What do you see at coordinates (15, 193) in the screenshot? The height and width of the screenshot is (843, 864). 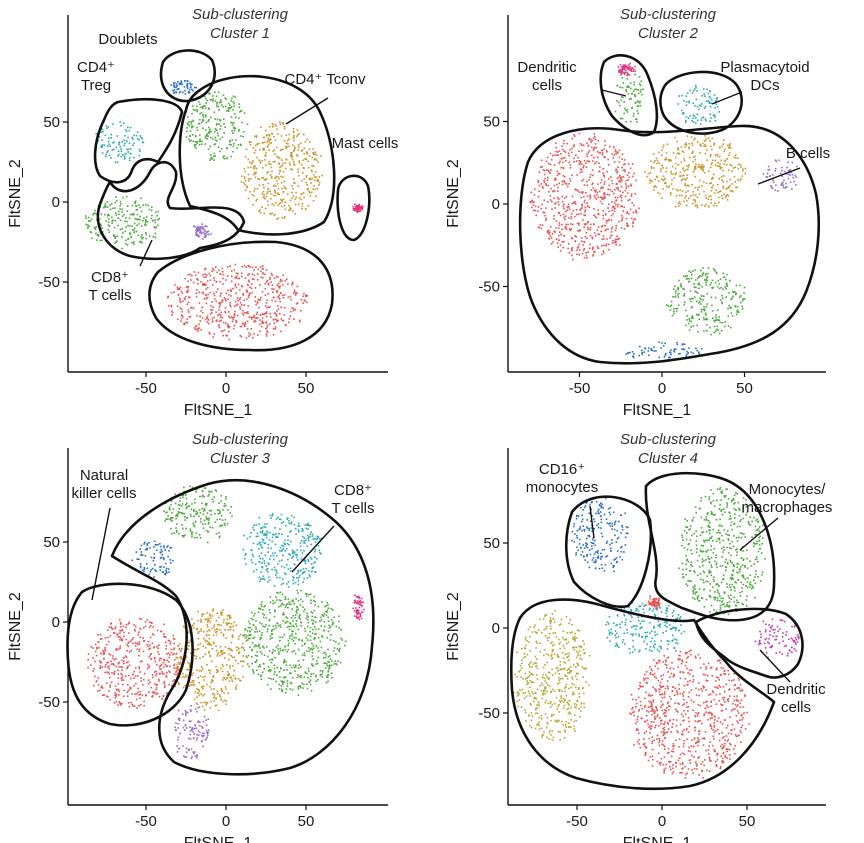 I see `y-axis-label: FltSNE_2` at bounding box center [15, 193].